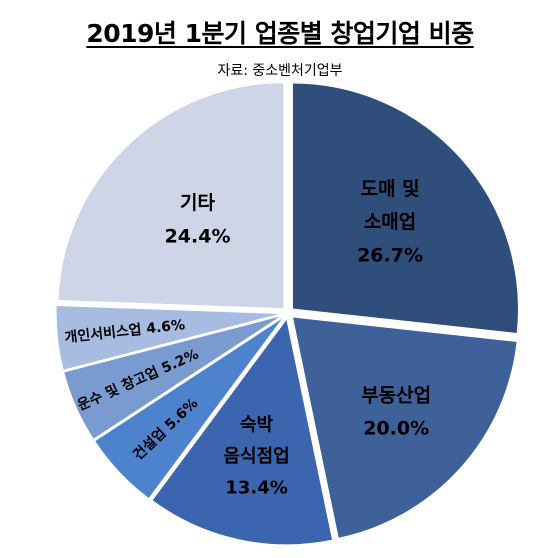 The width and height of the screenshot is (560, 558). What do you see at coordinates (256, 487) in the screenshot?
I see `slice-label-line: 13.4%` at bounding box center [256, 487].